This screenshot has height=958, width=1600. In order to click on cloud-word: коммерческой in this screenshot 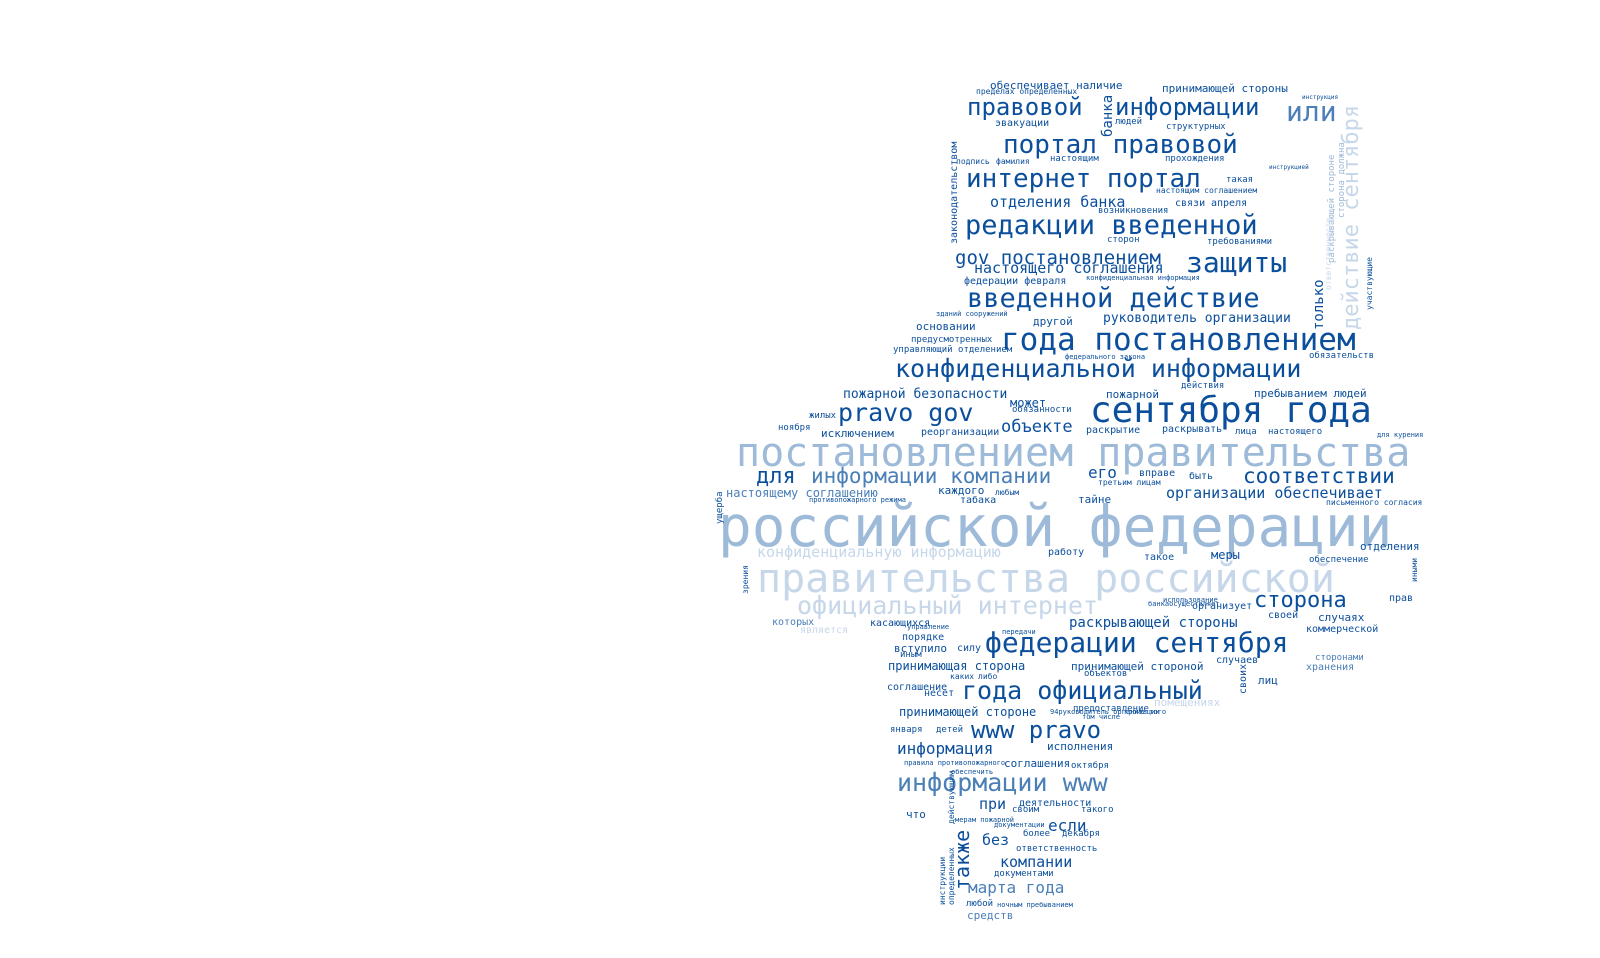, I will do `click(1342, 629)`.